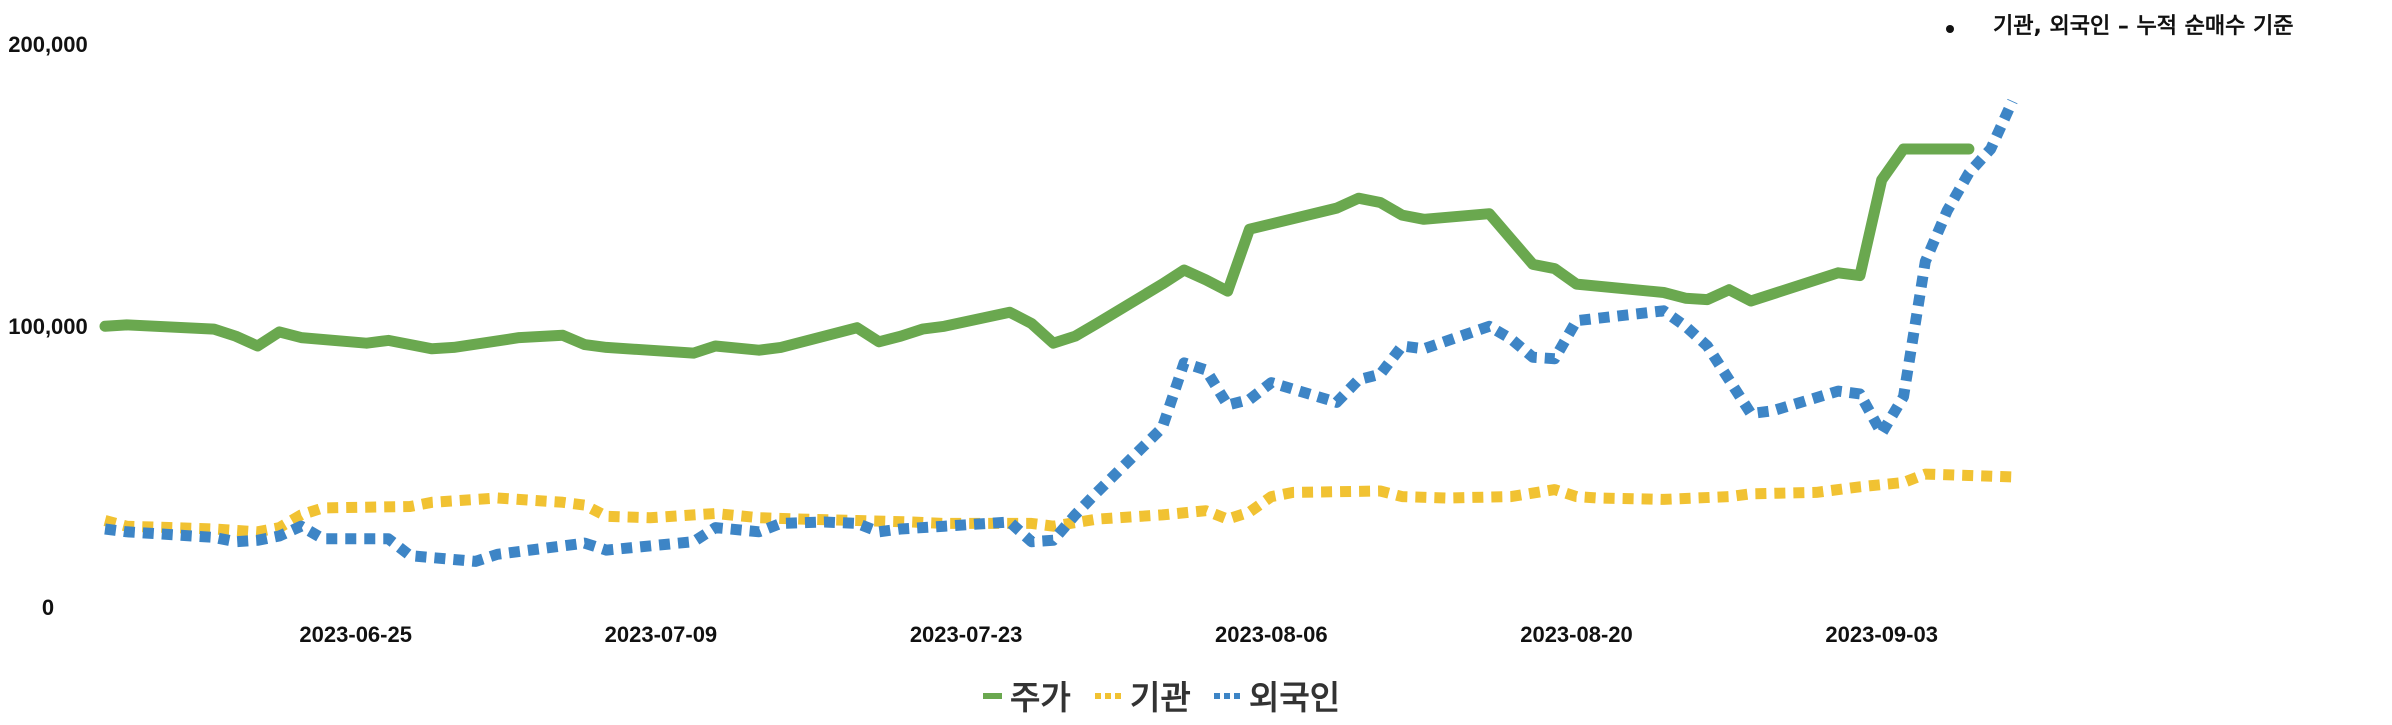  I want to click on annotation: 기관, 외국인 – 누적 순매수 기준, so click(2120, 26).